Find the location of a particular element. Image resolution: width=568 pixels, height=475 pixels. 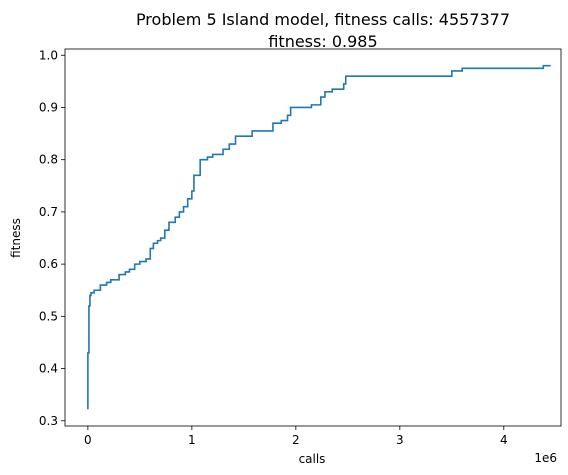

x-tick-label: 0 is located at coordinates (88, 440).